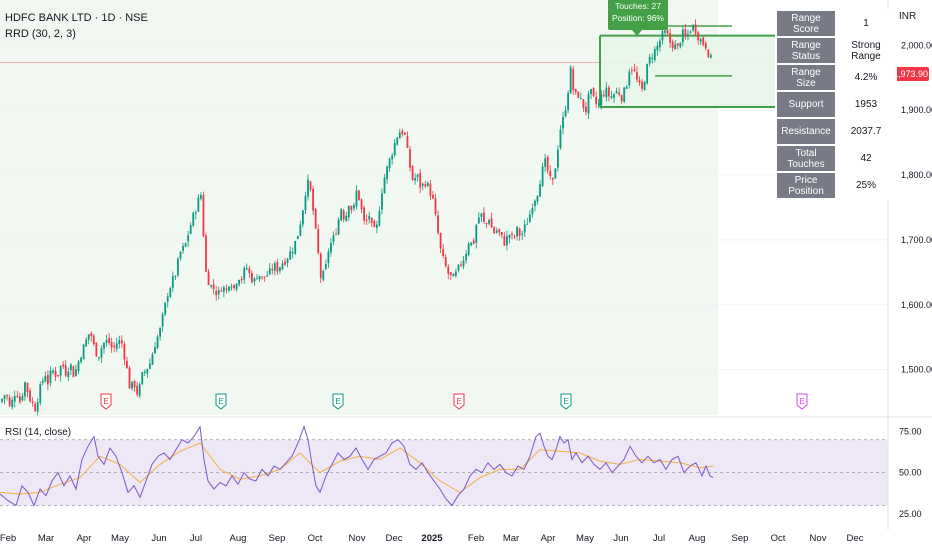  What do you see at coordinates (40, 34) in the screenshot?
I see `indicator-title: RRD (30, 2, 3)` at bounding box center [40, 34].